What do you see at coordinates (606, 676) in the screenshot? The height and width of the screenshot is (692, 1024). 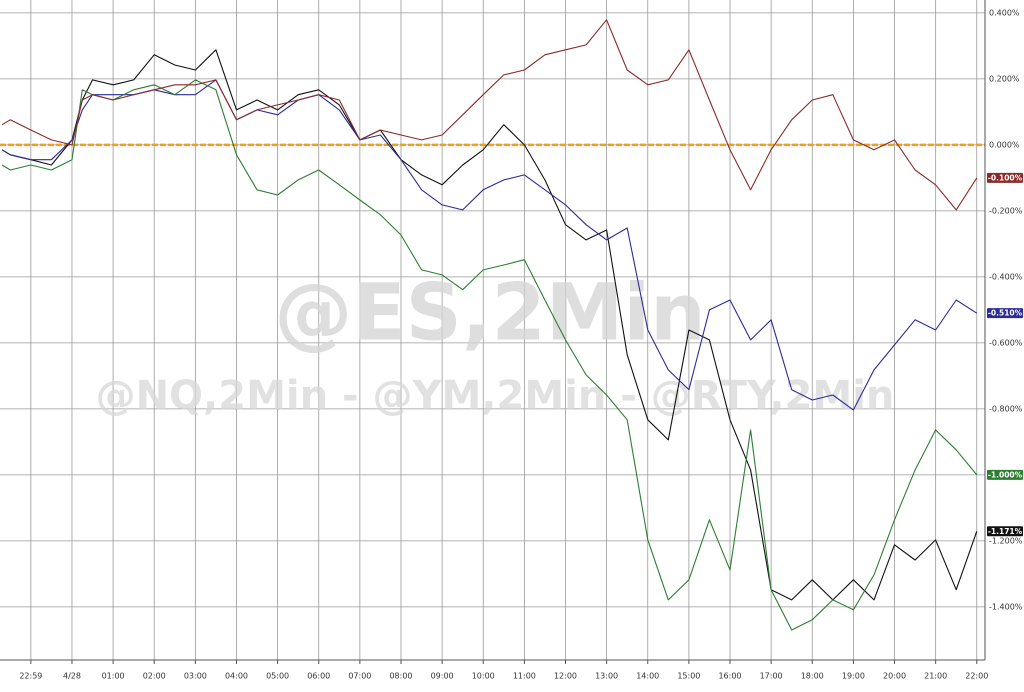 I see `x-tick-label: 13:00` at bounding box center [606, 676].